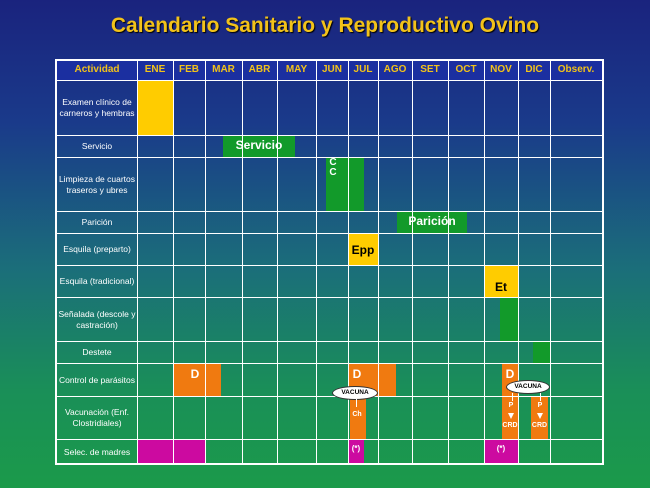 The height and width of the screenshot is (488, 650). I want to click on bar-esquila-tradicional, so click(501, 281).